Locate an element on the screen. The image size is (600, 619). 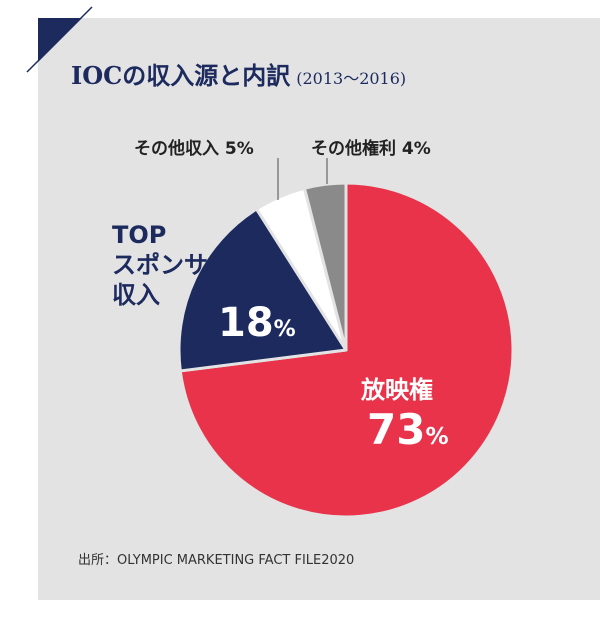
slice-top-sponsor is located at coordinates (262, 290).